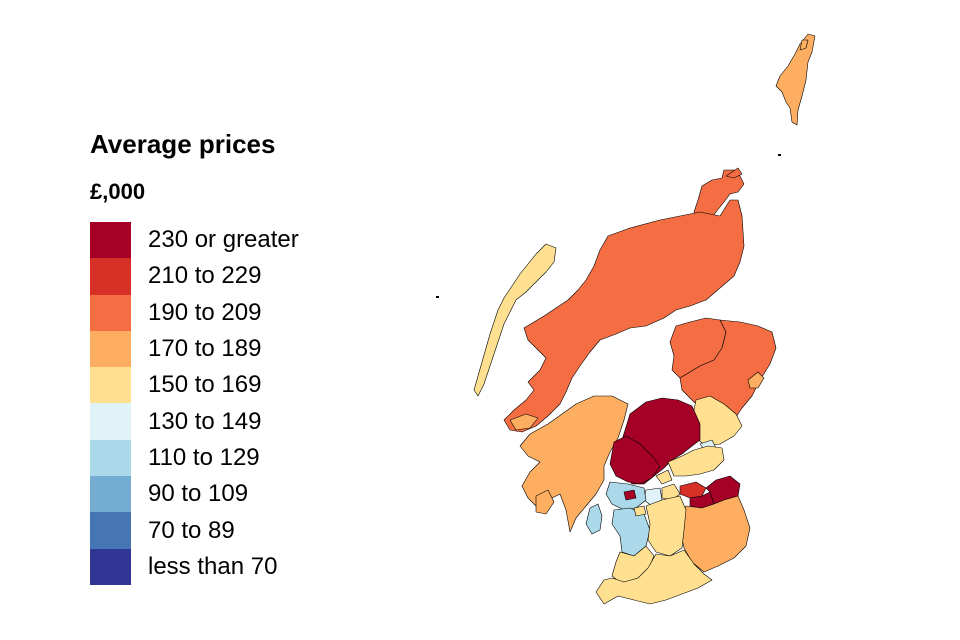  Describe the element at coordinates (756, 380) in the screenshot. I see `aberdeen-city` at that location.